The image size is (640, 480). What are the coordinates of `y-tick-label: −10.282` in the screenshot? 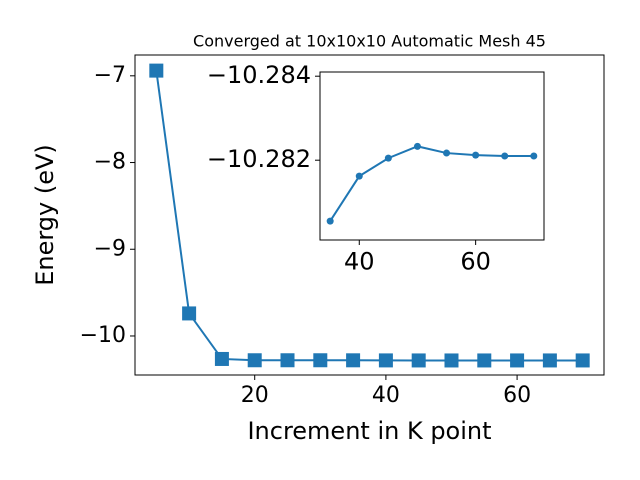 It's located at (259, 159).